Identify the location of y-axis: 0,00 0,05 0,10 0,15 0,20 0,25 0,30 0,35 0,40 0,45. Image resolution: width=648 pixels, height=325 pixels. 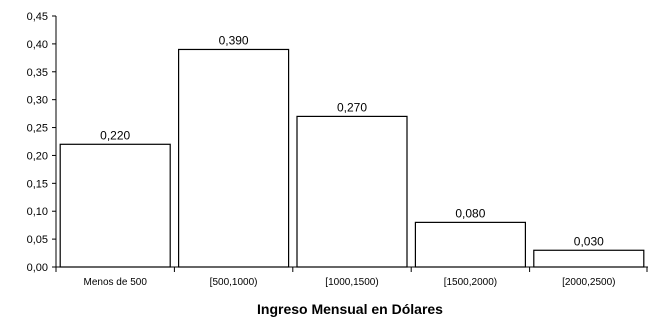
(42, 142).